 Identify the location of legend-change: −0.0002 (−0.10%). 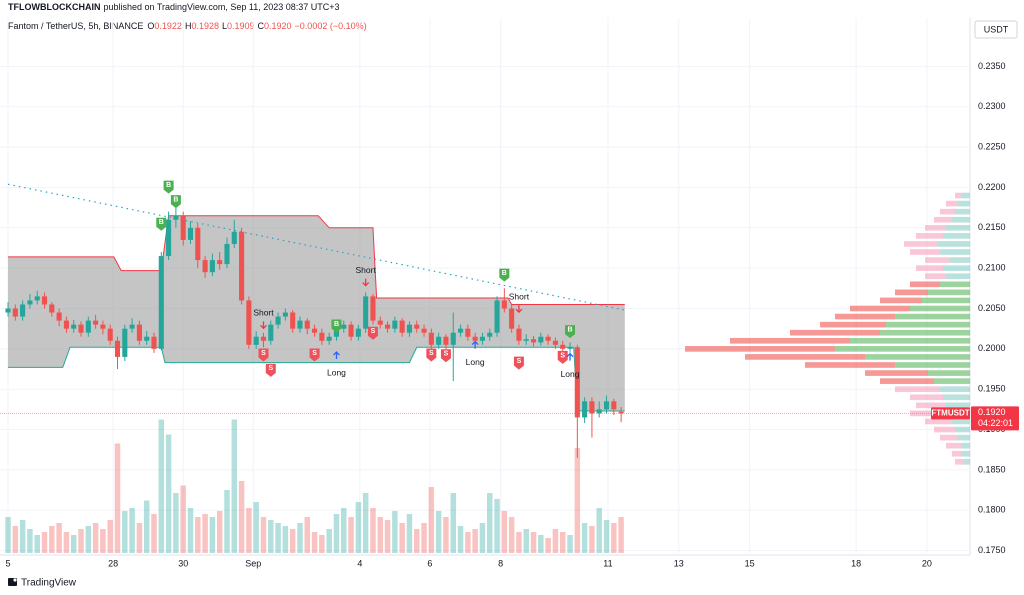
(331, 26).